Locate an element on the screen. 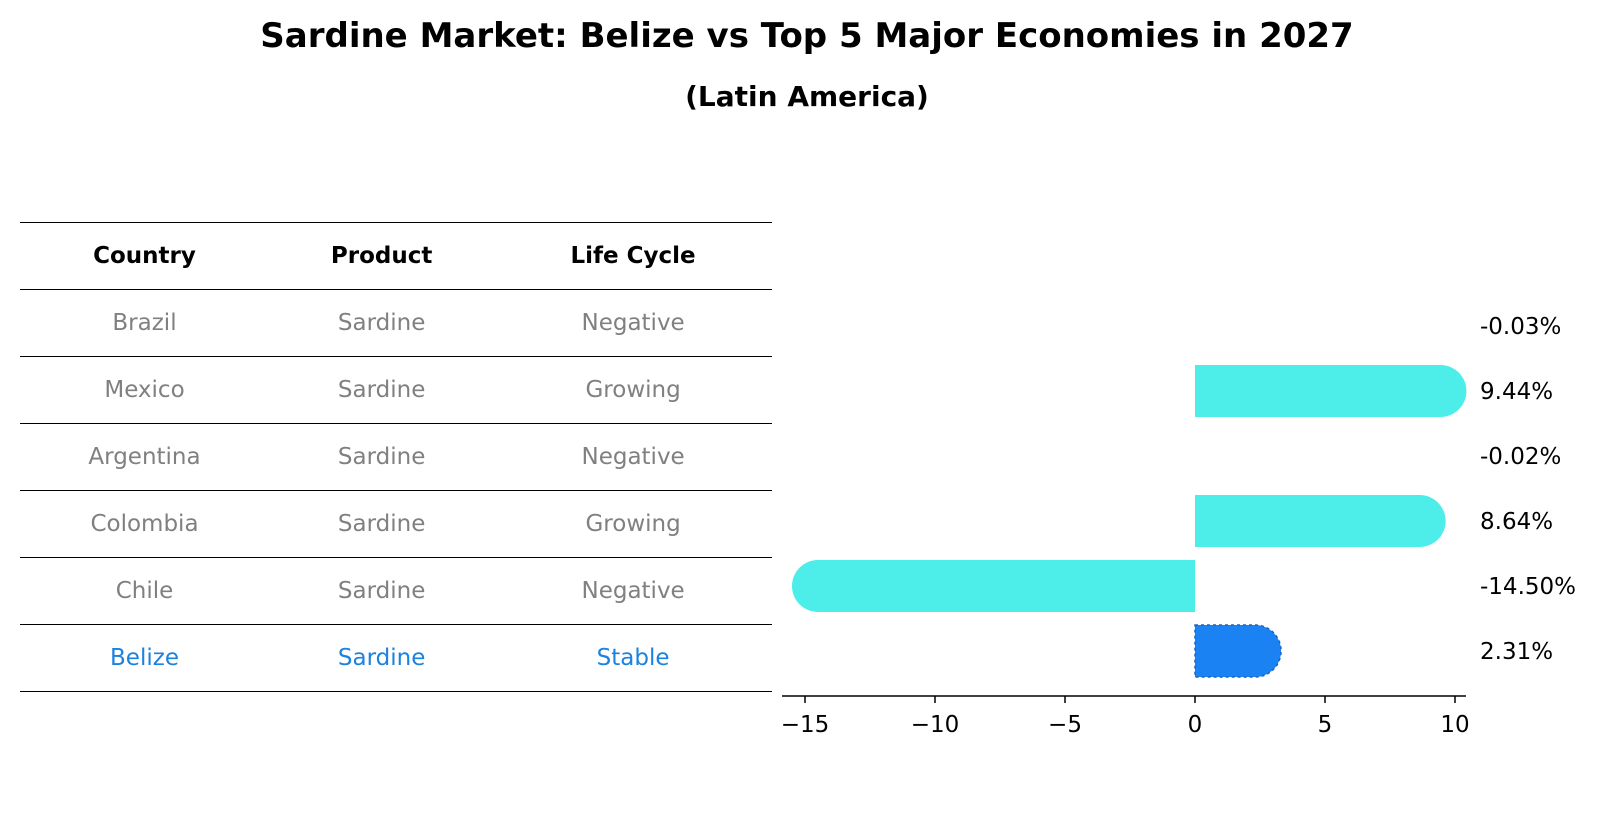  bar-belize is located at coordinates (1238, 651).